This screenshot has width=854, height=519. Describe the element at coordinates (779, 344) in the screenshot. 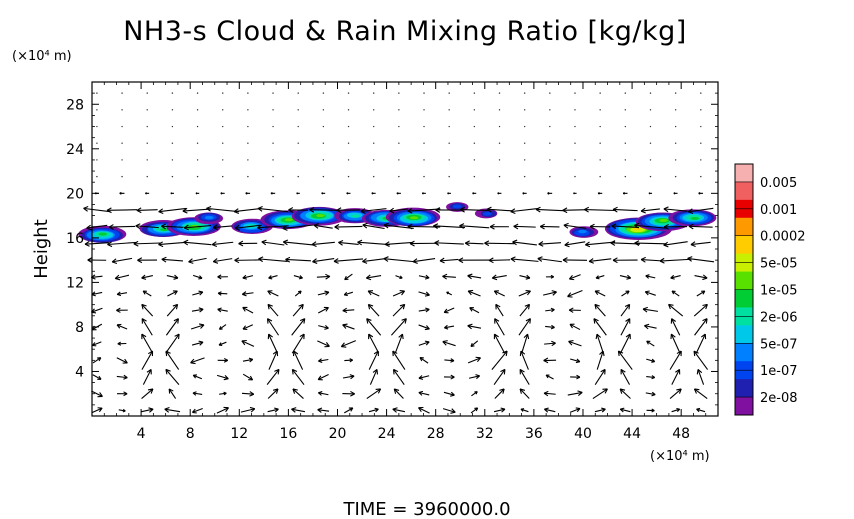

I see `colorbar-label: 5e-07` at that location.